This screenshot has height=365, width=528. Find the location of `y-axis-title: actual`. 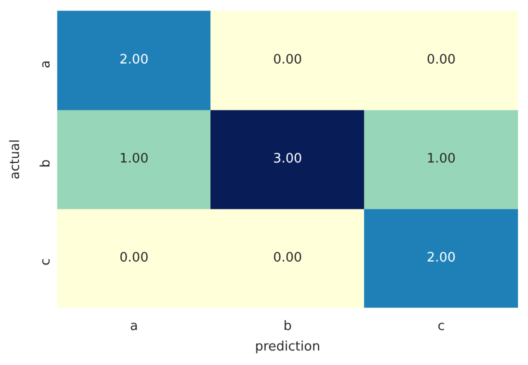

y-axis-title: actual is located at coordinates (16, 159).